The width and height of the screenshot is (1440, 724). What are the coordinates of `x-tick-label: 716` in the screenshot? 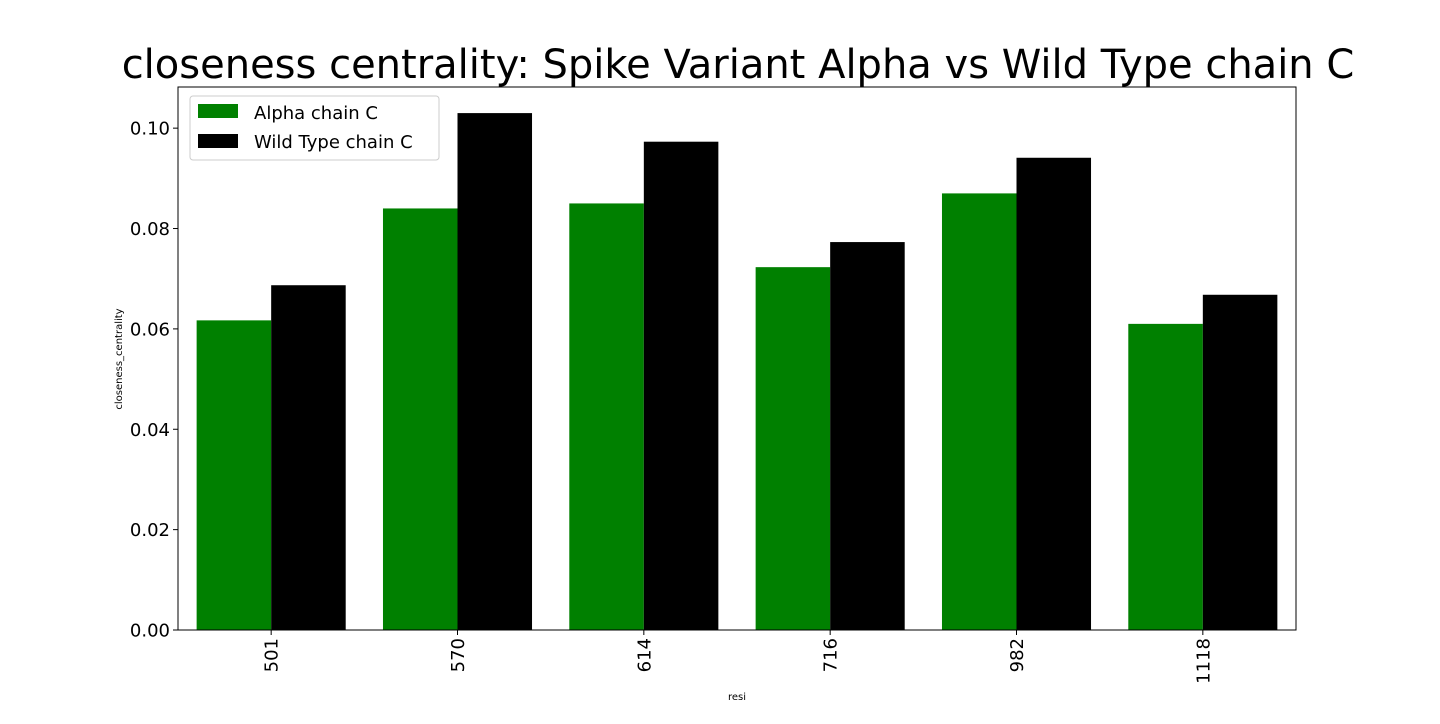 It's located at (831, 655).